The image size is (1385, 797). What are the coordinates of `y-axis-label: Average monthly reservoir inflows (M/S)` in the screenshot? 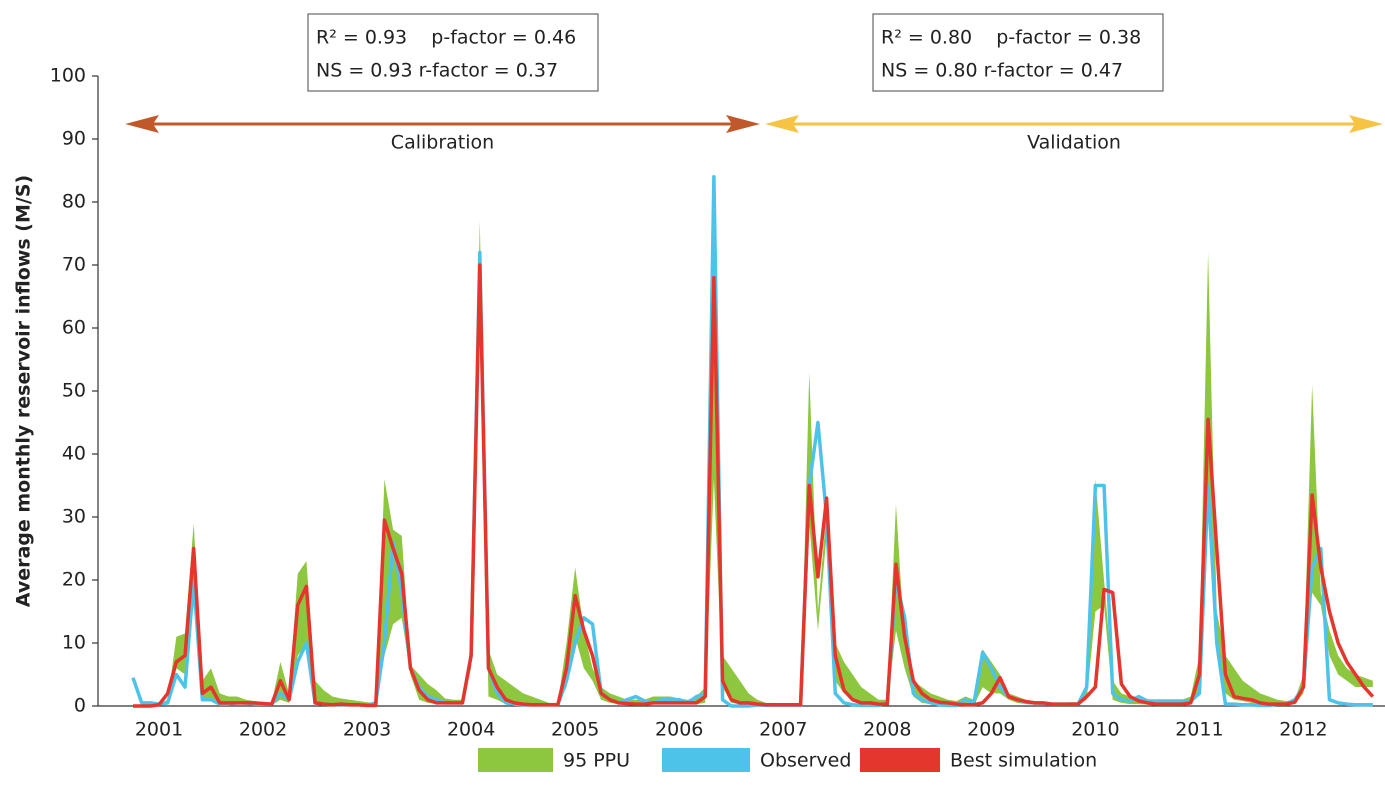 It's located at (24, 391).